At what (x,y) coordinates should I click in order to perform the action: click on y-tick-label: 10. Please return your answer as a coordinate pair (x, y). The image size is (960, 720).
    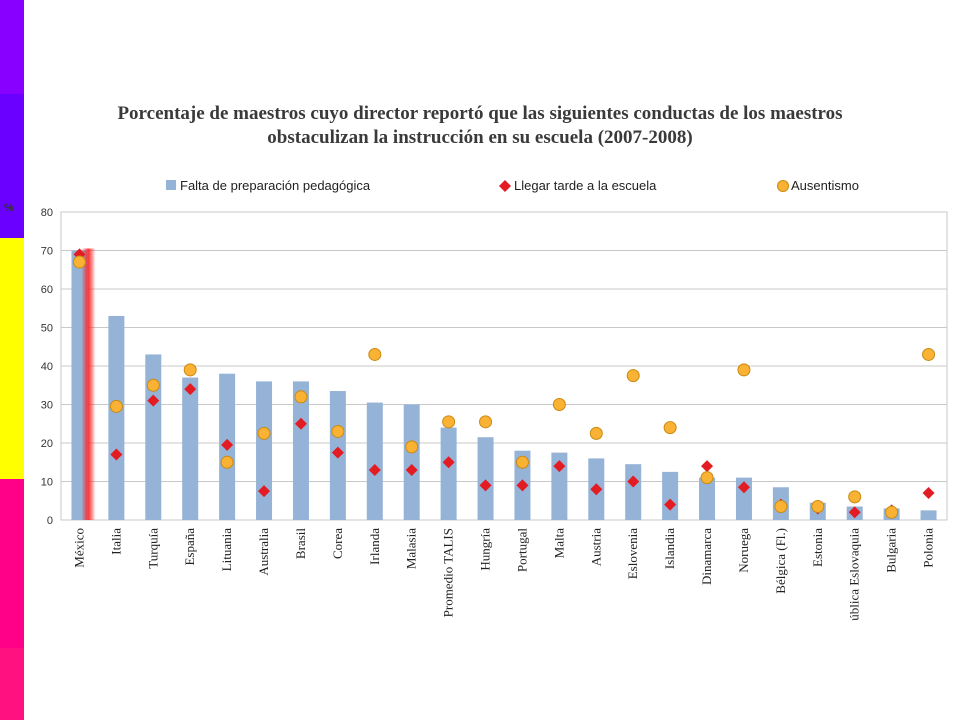
    Looking at the image, I should click on (47, 483).